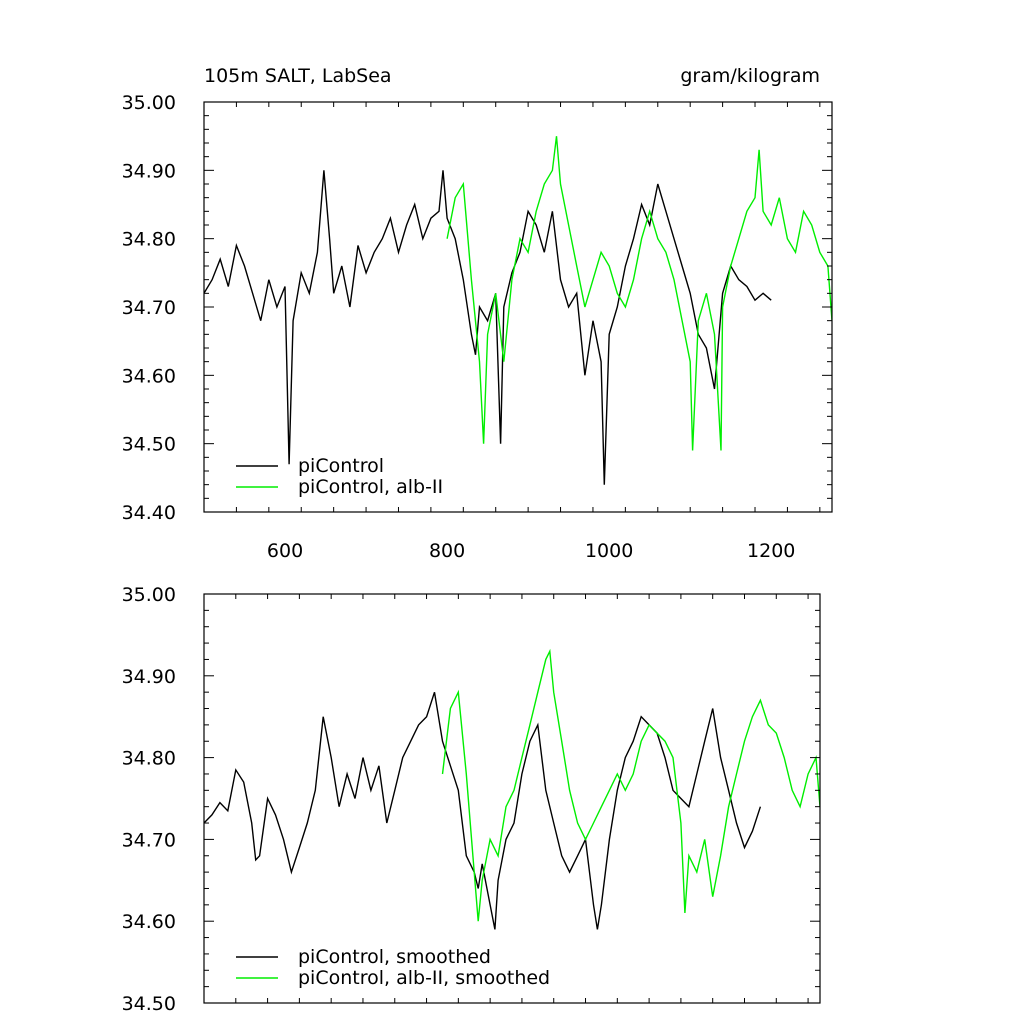 The width and height of the screenshot is (1024, 1024). I want to click on bottom-ytick-label: 34.80, so click(149, 759).